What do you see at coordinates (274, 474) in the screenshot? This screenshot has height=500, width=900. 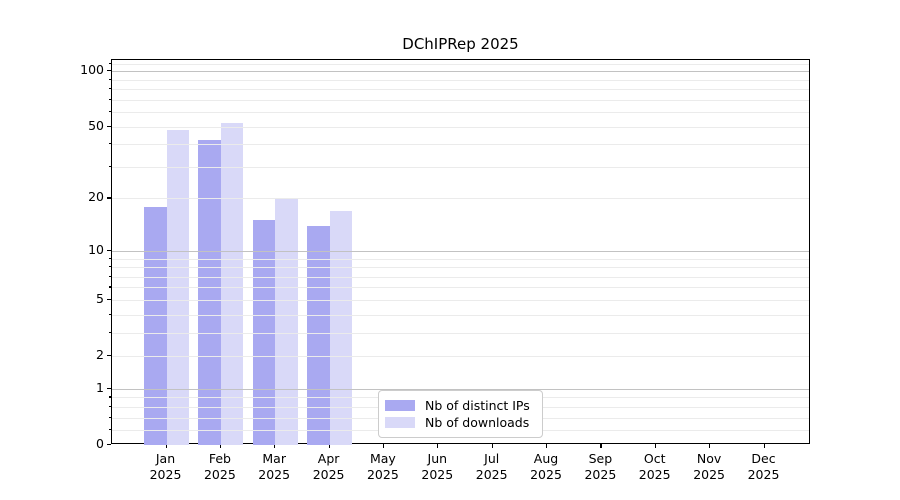 I see `xtick-year-mar: 2025` at bounding box center [274, 474].